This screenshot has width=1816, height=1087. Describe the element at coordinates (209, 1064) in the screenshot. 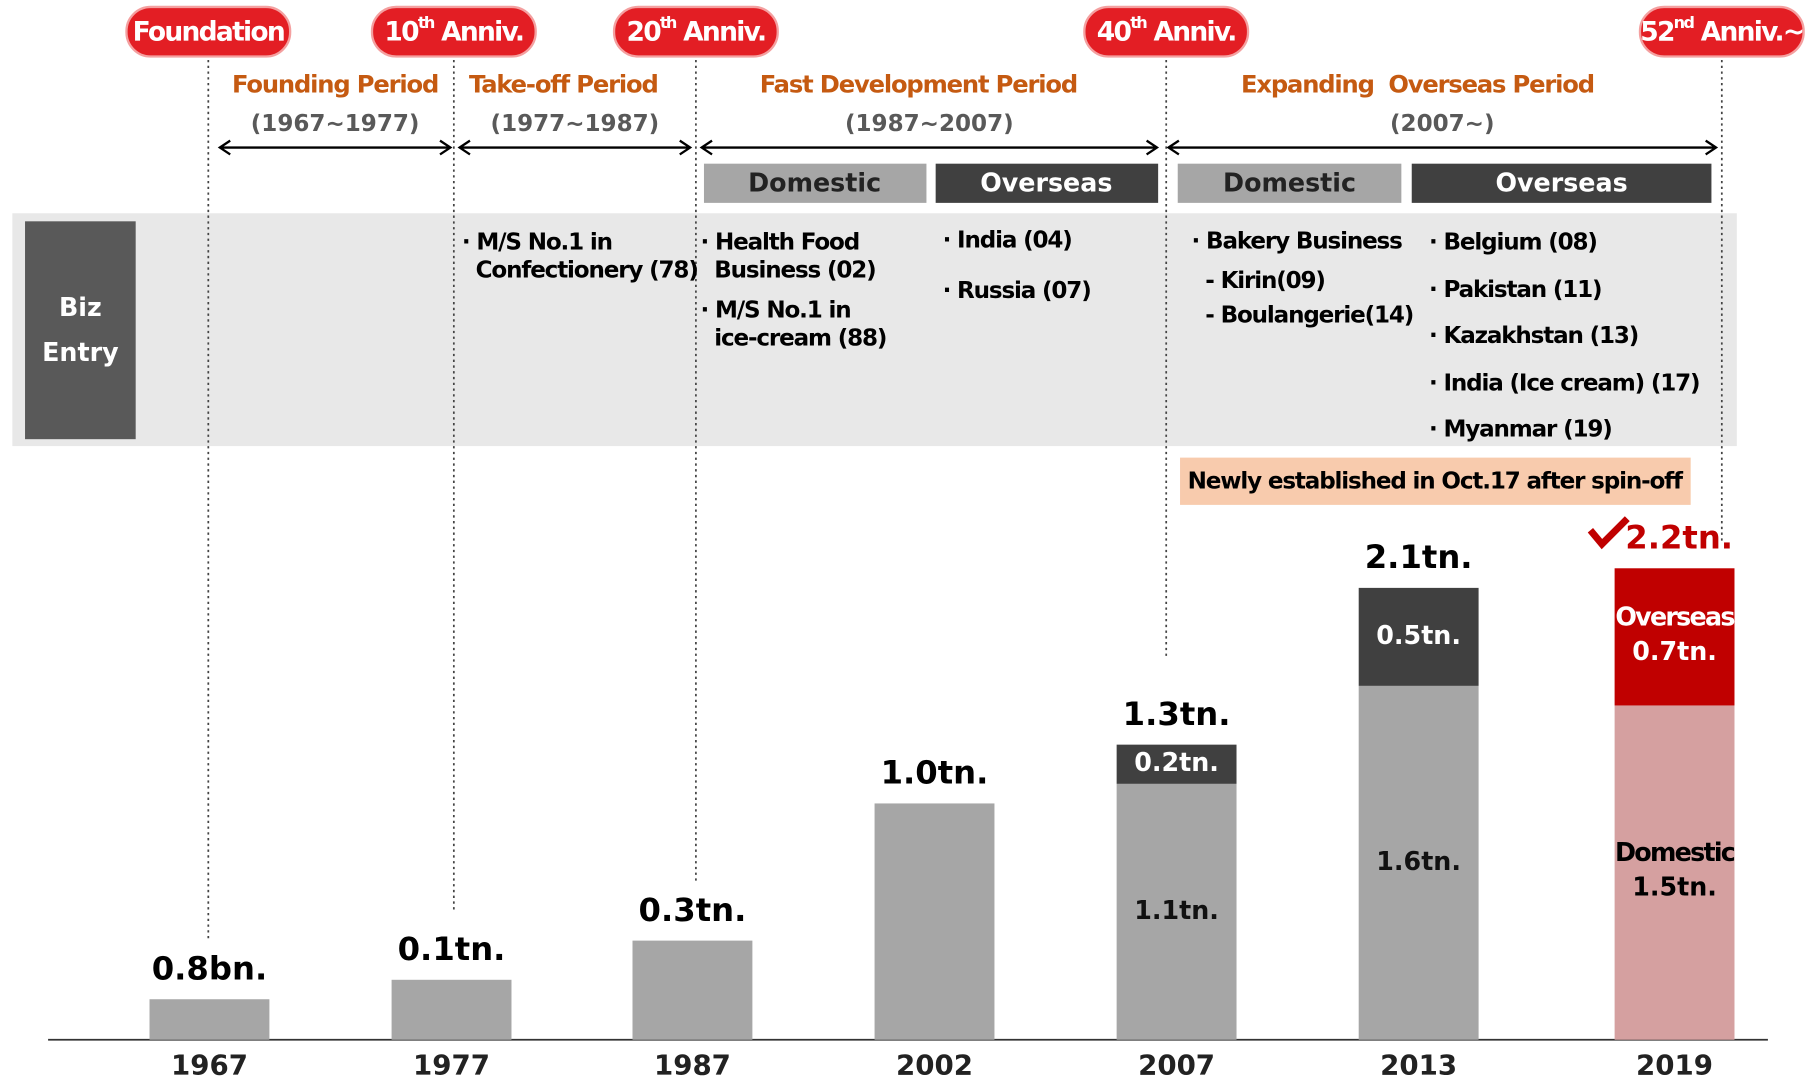

I see `x-tick-label: 1967` at that location.